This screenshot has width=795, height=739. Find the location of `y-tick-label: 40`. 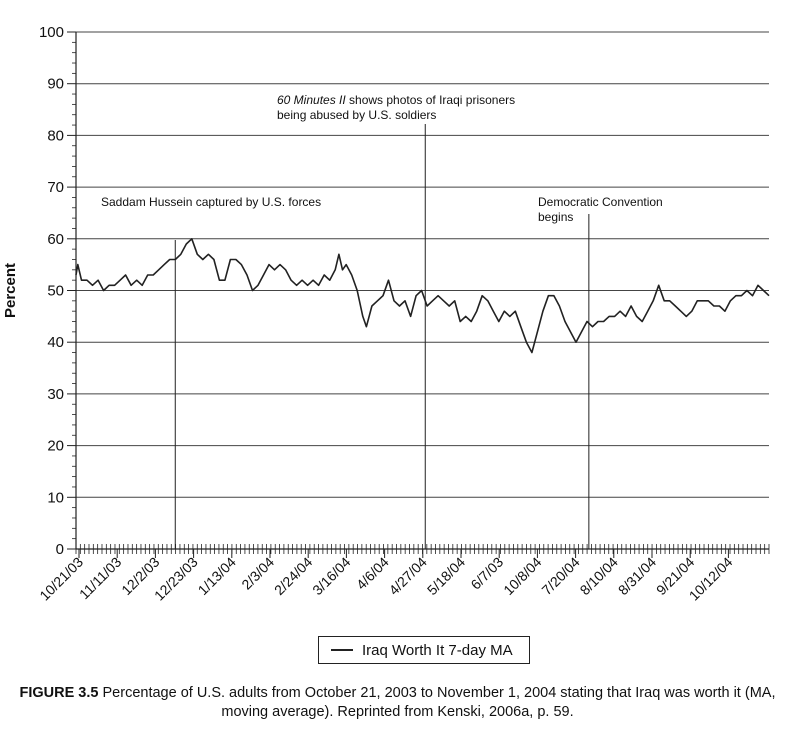

y-tick-label: 40 is located at coordinates (55, 342).